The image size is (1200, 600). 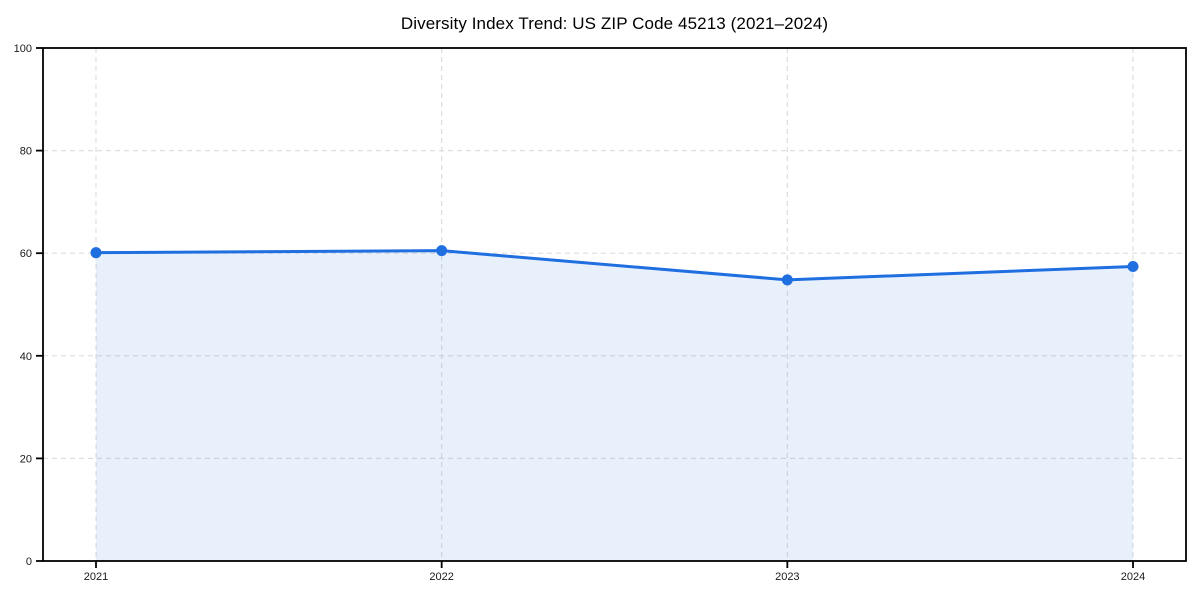 What do you see at coordinates (96, 577) in the screenshot?
I see `x-tick-label: 2021` at bounding box center [96, 577].